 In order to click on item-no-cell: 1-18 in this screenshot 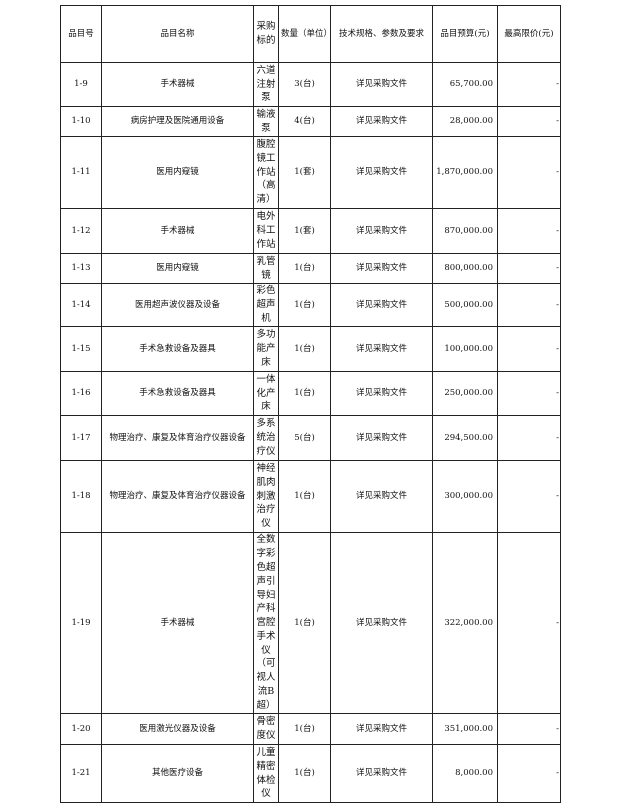, I will do `click(81, 496)`.